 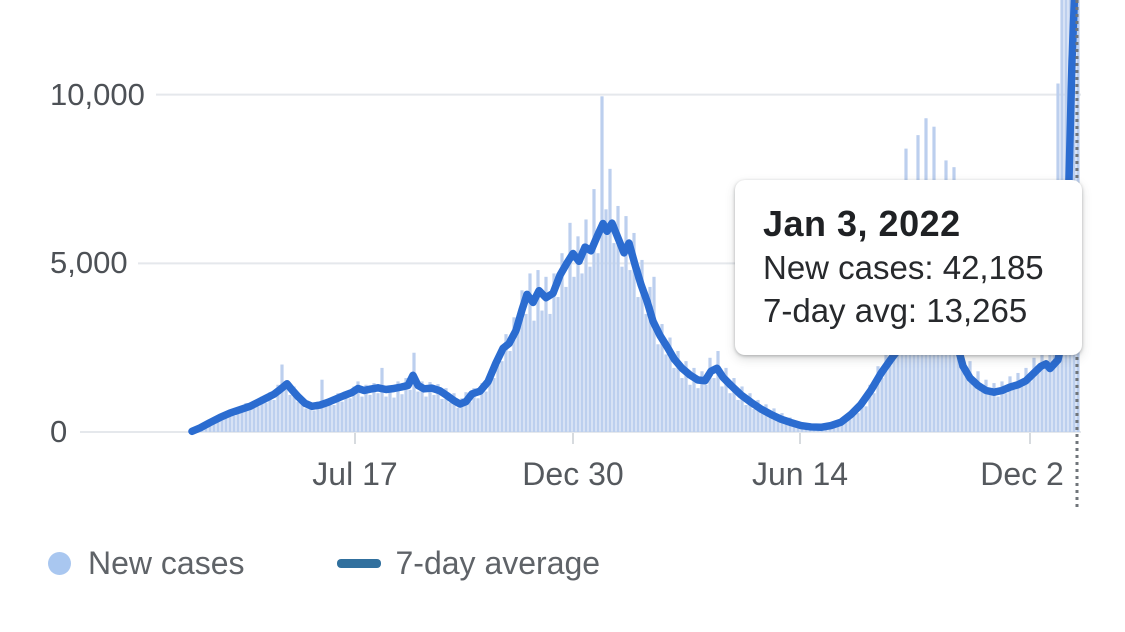 I want to click on x-axis-label-dec-2: Dec 2, so click(x=1022, y=474).